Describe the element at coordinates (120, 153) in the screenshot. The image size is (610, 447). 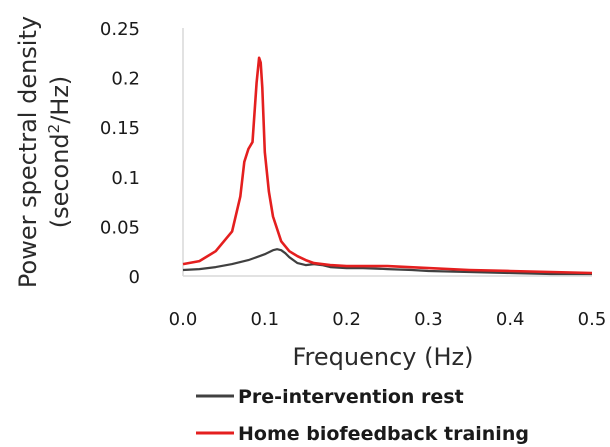
I see `y-tick-labels: 0 0.05 0.1 0.15 0.2 0.25` at that location.